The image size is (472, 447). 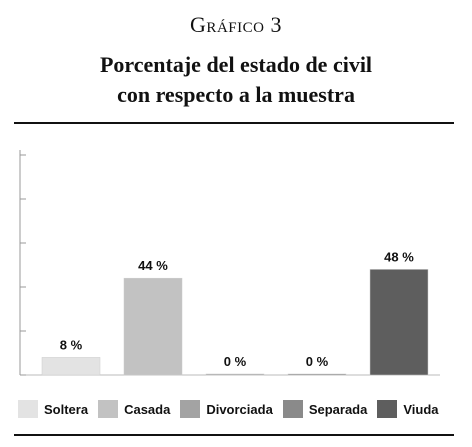 What do you see at coordinates (234, 123) in the screenshot?
I see `top-rule` at bounding box center [234, 123].